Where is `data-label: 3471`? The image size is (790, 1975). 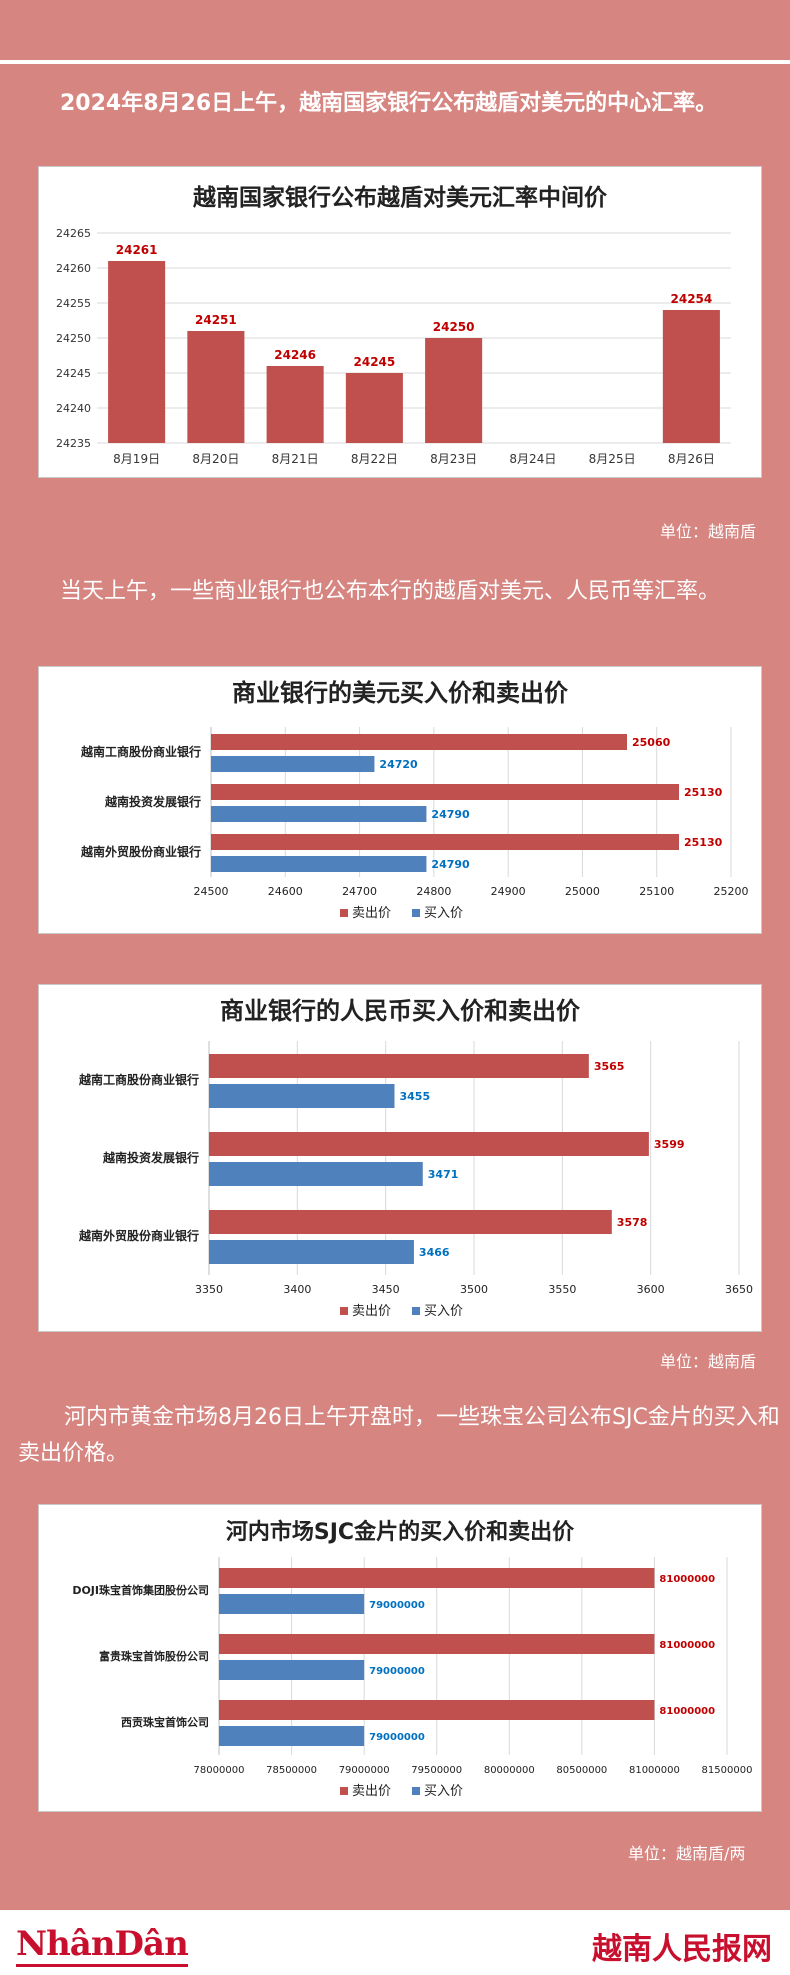 data-label: 3471 is located at coordinates (443, 1174).